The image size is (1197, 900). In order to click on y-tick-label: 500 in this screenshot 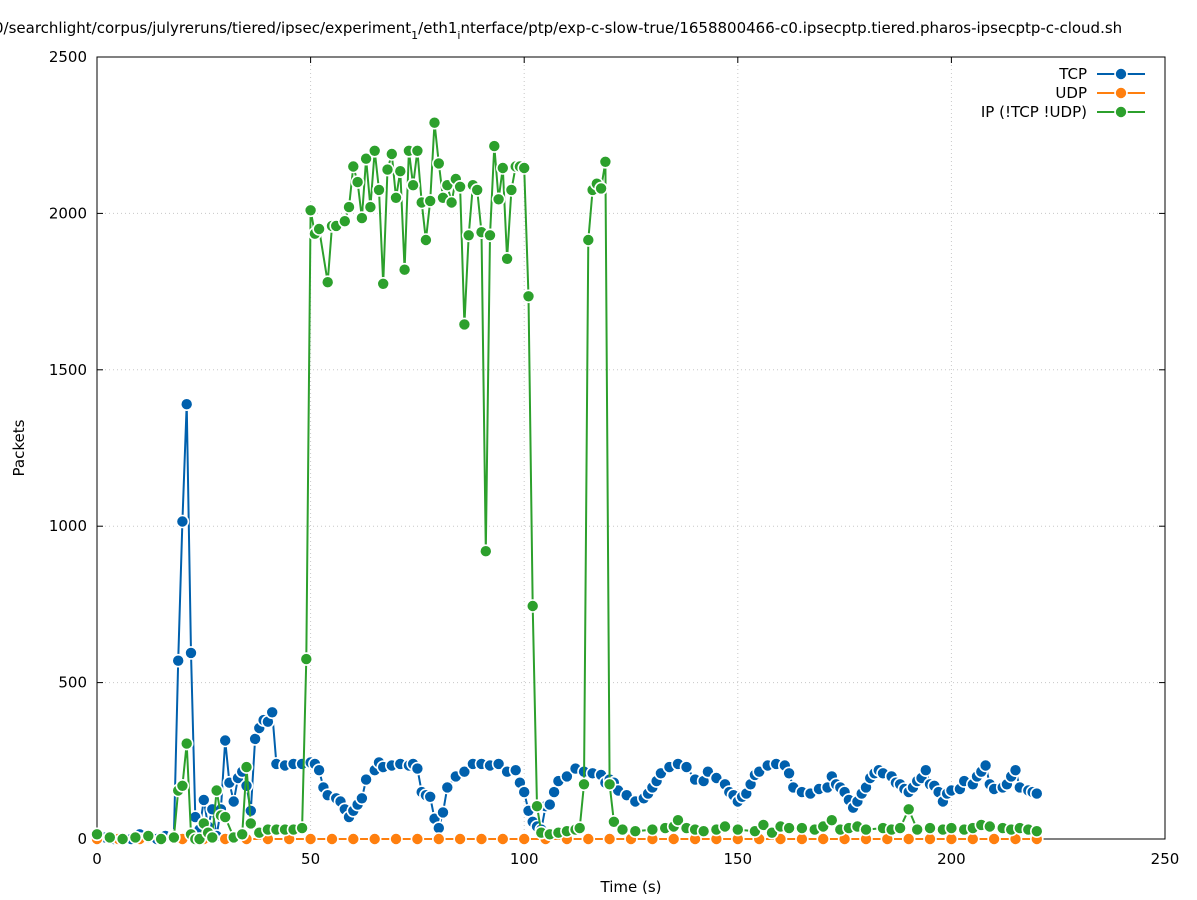, I will do `click(72, 683)`.